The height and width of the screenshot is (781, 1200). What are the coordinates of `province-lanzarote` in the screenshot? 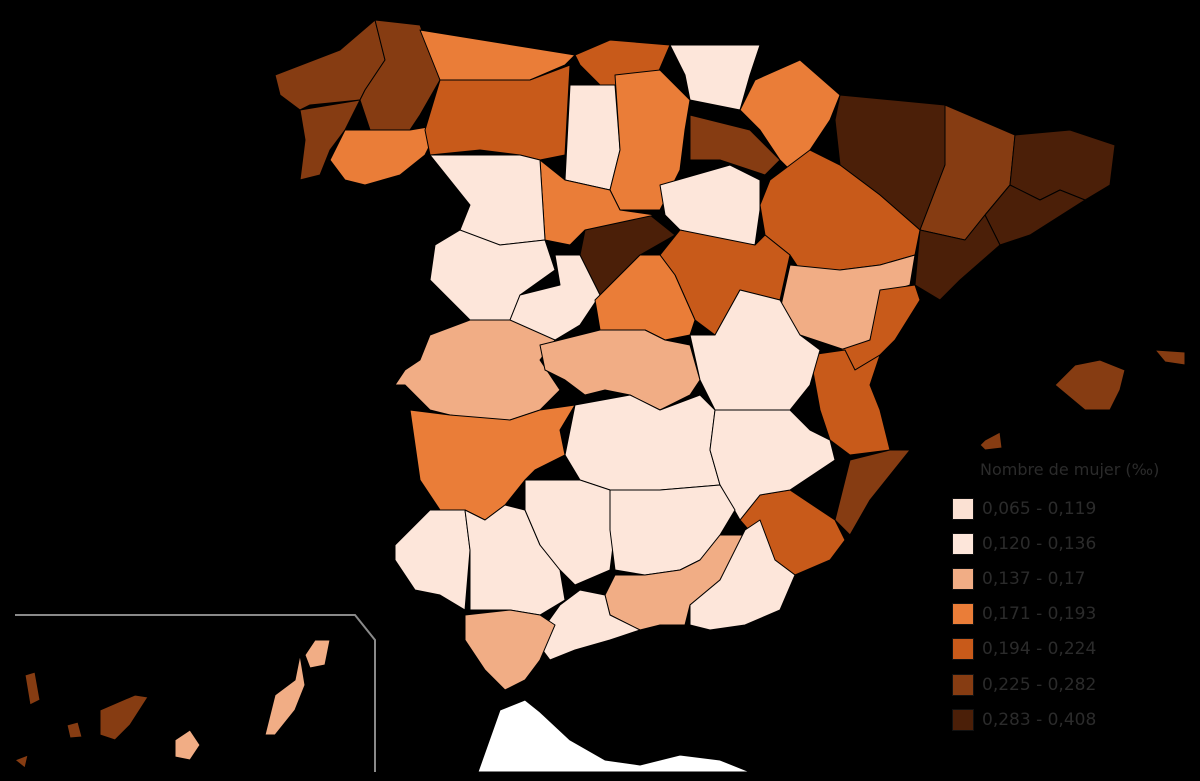 It's located at (317, 654).